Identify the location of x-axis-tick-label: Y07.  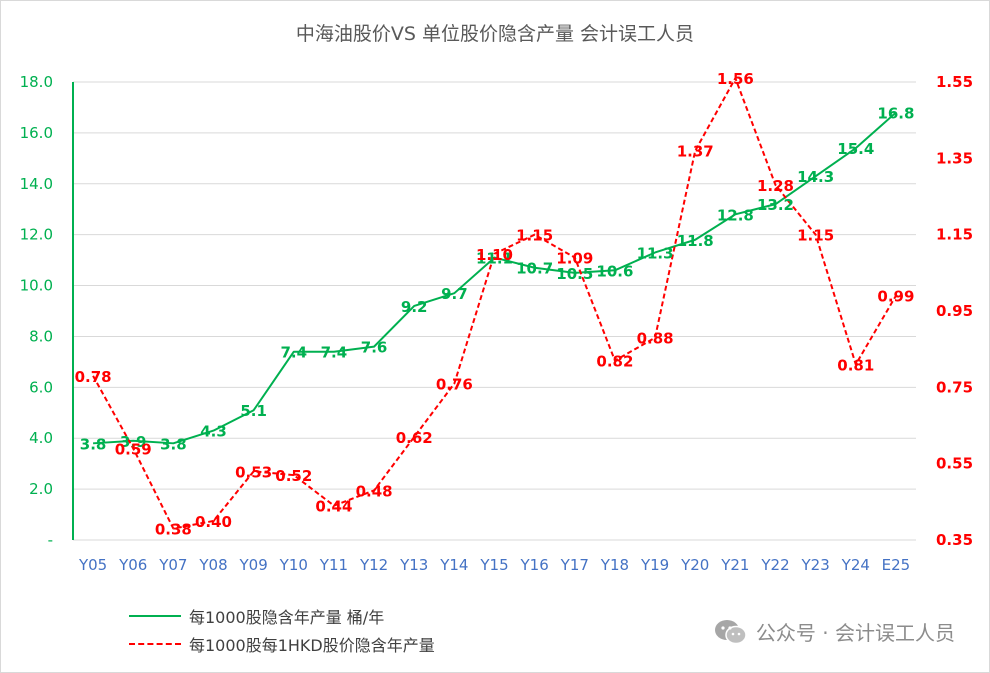
(172, 565).